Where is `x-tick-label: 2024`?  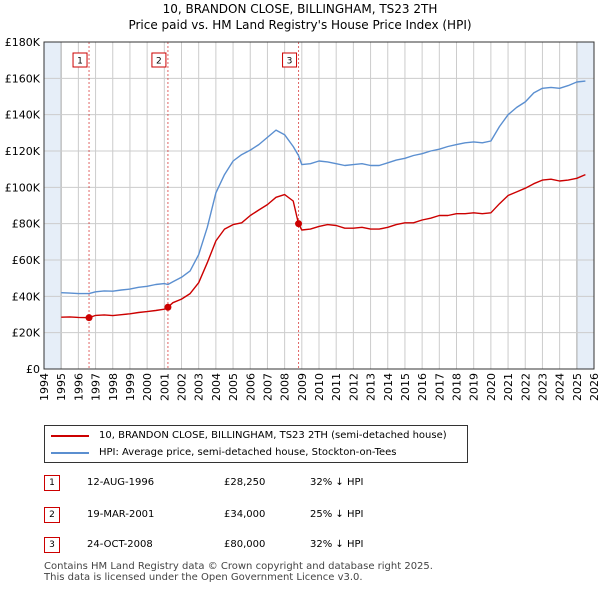 x-tick-label: 2024 is located at coordinates (560, 387).